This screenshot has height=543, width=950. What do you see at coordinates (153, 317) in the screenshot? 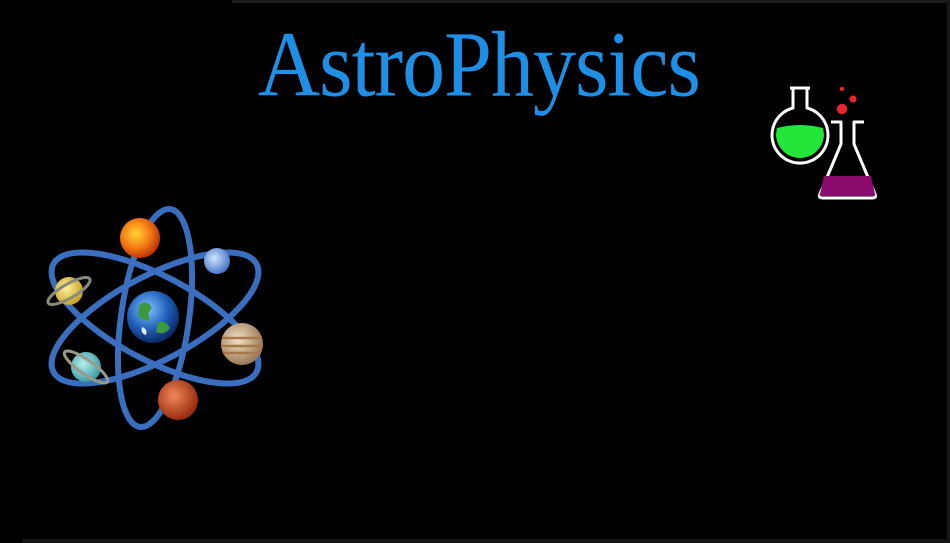
I see `earth-icon` at bounding box center [153, 317].